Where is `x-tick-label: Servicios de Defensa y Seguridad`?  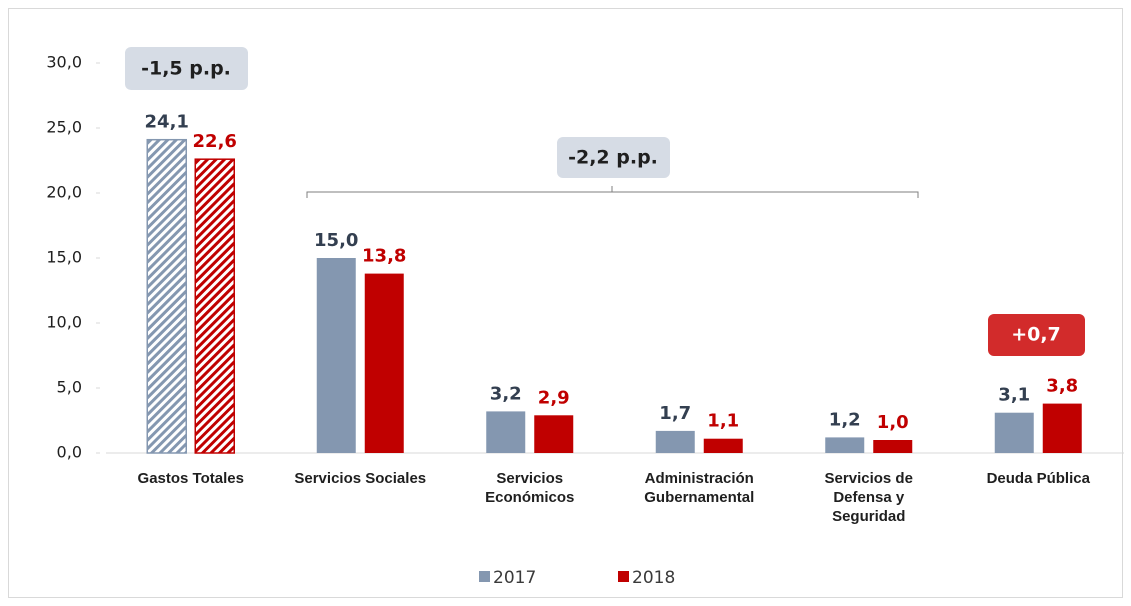
x-tick-label: Servicios de Defensa y Seguridad is located at coordinates (868, 497).